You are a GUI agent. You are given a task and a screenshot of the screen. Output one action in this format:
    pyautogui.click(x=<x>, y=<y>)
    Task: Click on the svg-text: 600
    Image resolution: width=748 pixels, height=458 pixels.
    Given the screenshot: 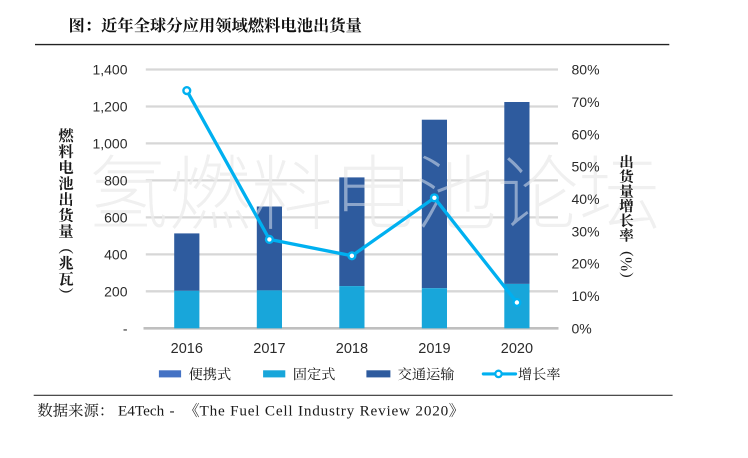 What is the action you would take?
    pyautogui.click(x=116, y=218)
    